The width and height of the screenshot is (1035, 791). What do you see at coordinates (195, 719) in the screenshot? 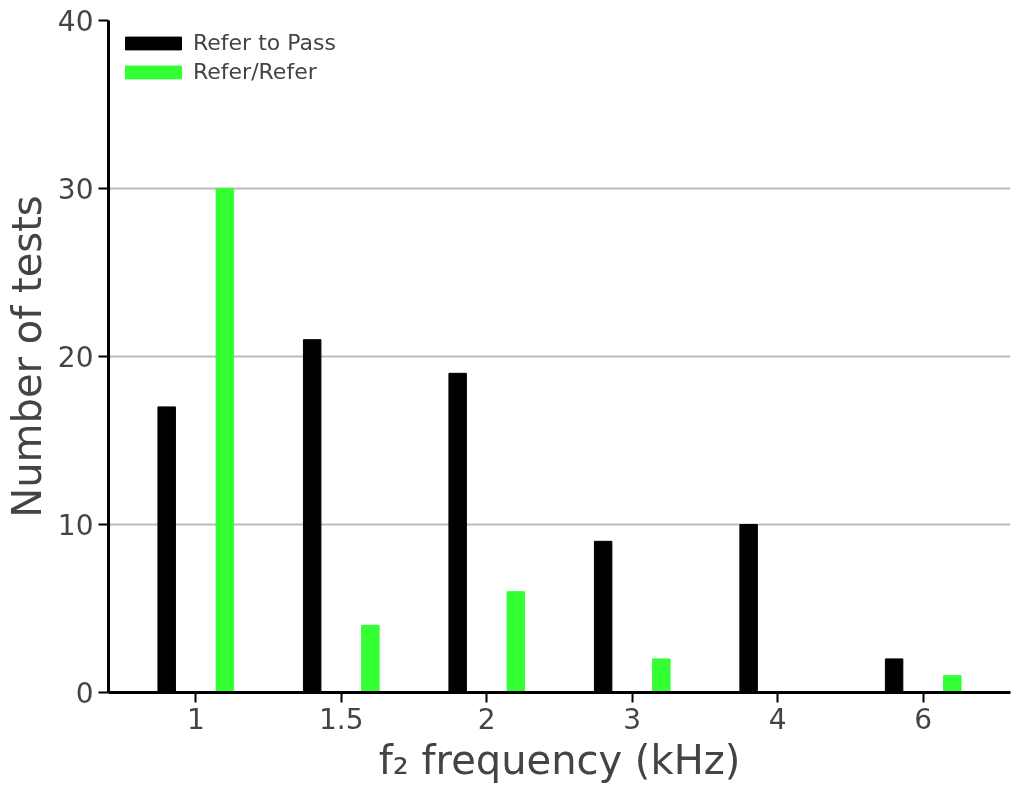
I see `x-tick-label: 1` at bounding box center [195, 719].